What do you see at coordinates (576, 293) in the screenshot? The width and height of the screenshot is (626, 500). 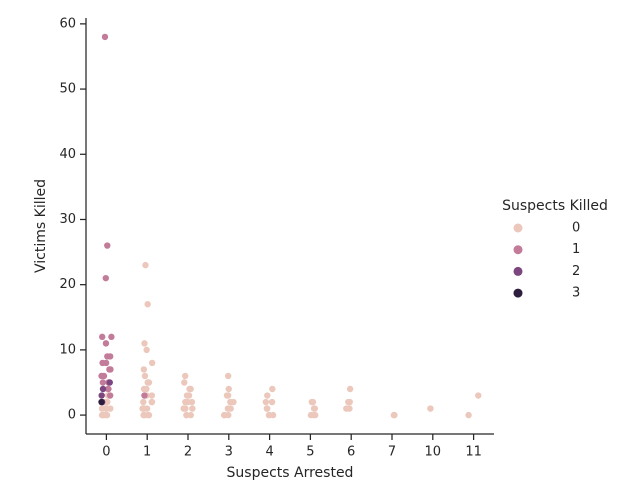 I see `legend-label: 3` at bounding box center [576, 293].